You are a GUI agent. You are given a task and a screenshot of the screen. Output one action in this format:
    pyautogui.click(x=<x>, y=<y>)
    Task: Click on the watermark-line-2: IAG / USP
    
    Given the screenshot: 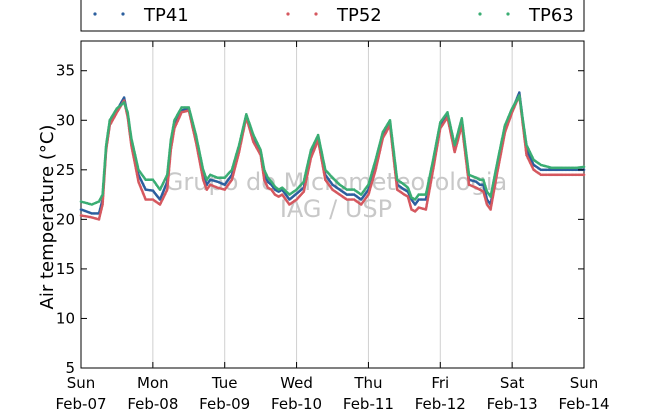 What is the action you would take?
    pyautogui.click(x=336, y=209)
    